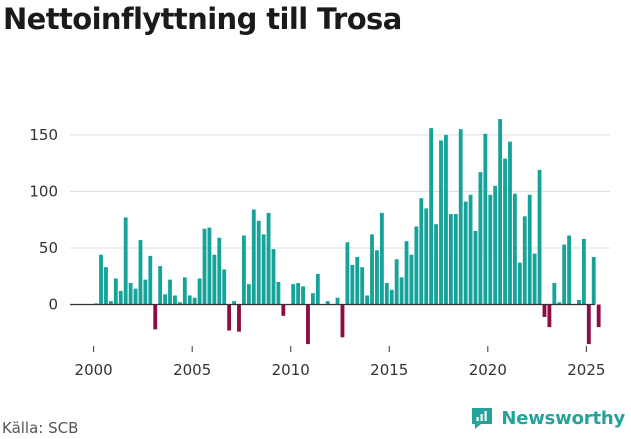 The image size is (631, 439). I want to click on brand-logo: Newsworthy, so click(547, 418).